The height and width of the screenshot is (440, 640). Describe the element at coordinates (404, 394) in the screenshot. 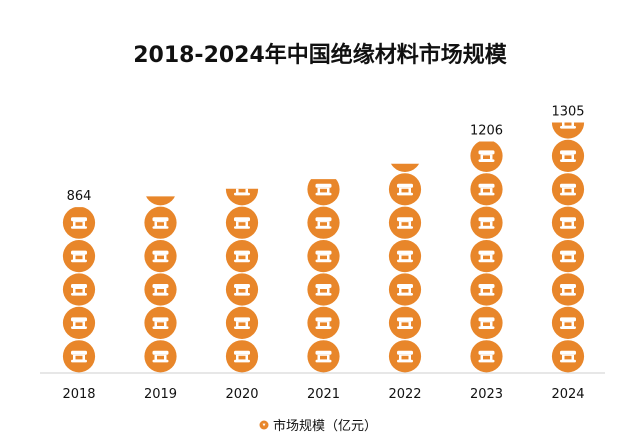

I see `x-tick-label: 2022` at that location.